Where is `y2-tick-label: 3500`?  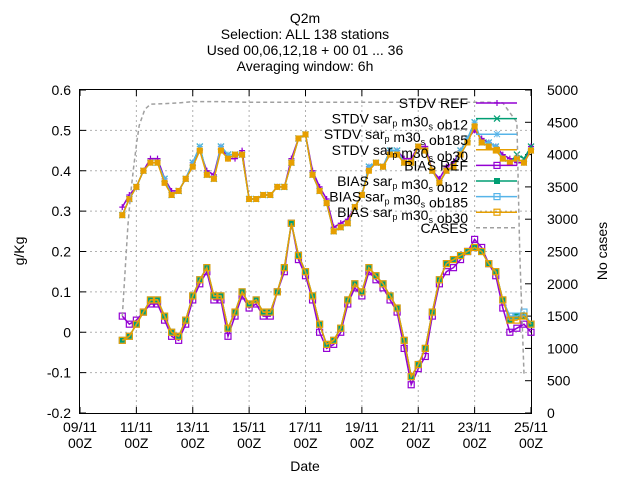
y2-tick-label: 3500 is located at coordinates (562, 187).